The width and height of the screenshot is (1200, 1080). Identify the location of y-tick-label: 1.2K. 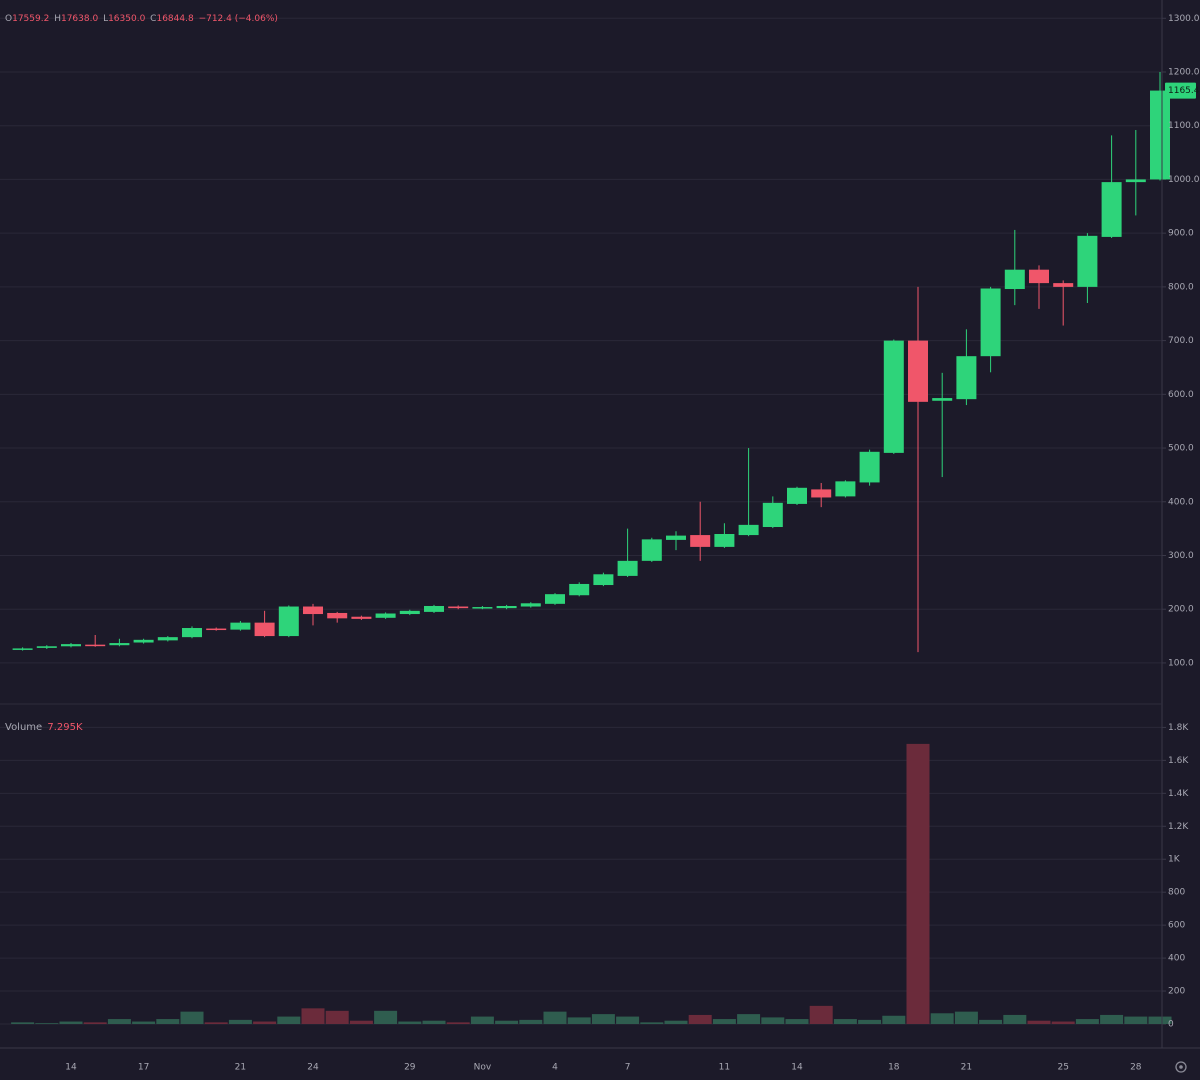
(1178, 827).